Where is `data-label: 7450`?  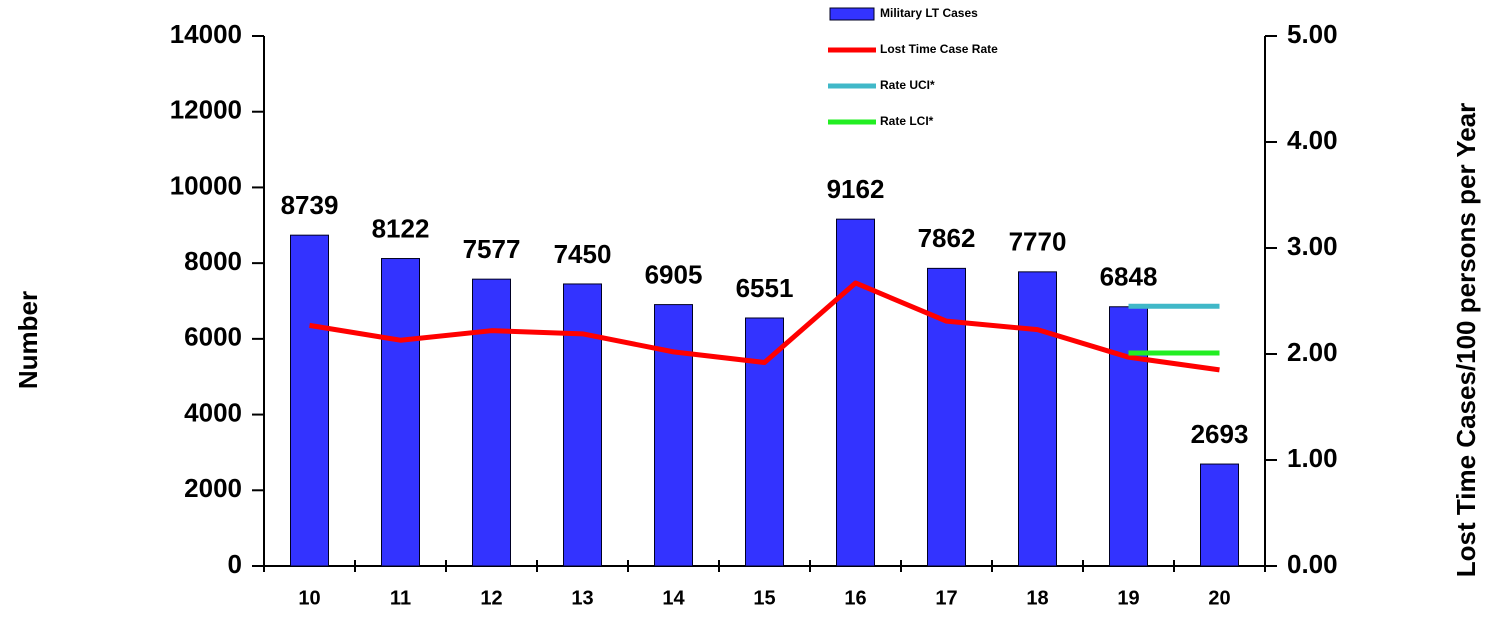 data-label: 7450 is located at coordinates (583, 254).